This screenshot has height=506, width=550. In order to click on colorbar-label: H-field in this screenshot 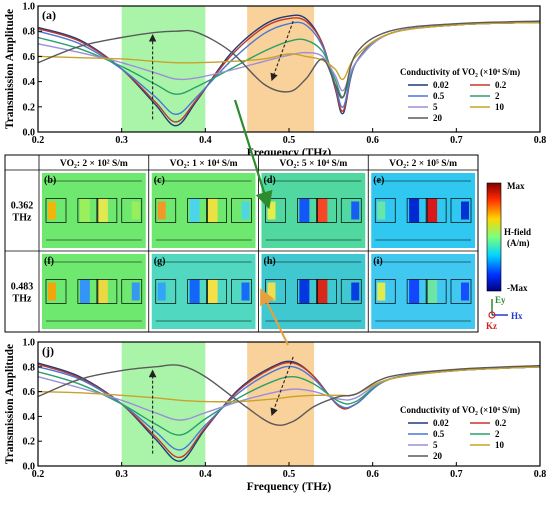, I will do `click(517, 232)`.